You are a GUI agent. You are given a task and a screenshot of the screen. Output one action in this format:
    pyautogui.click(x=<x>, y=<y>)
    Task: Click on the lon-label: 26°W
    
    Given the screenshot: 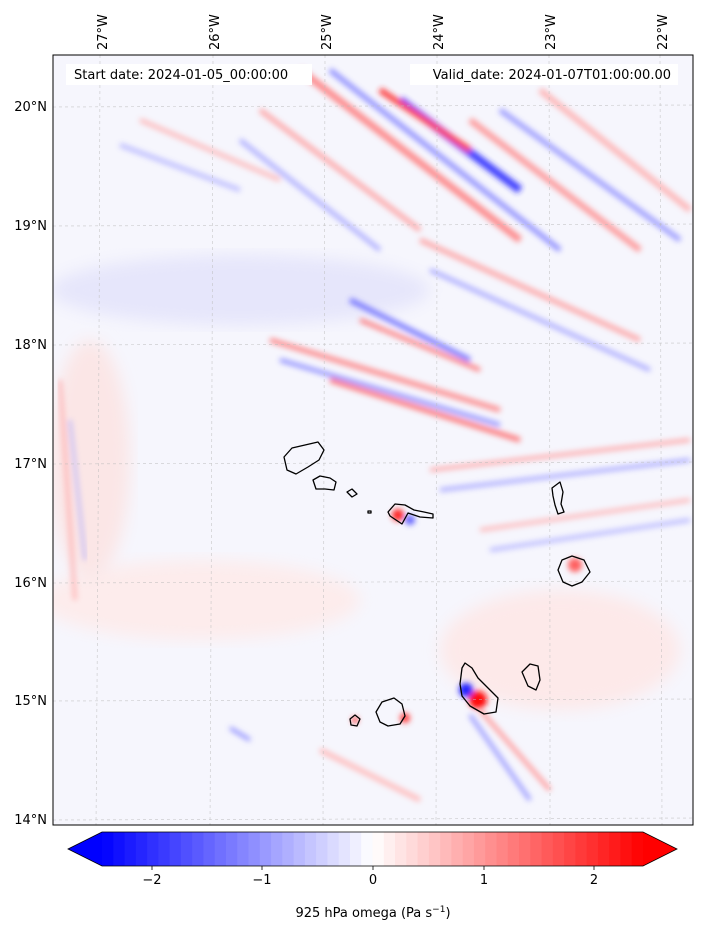 What is the action you would take?
    pyautogui.click(x=215, y=32)
    